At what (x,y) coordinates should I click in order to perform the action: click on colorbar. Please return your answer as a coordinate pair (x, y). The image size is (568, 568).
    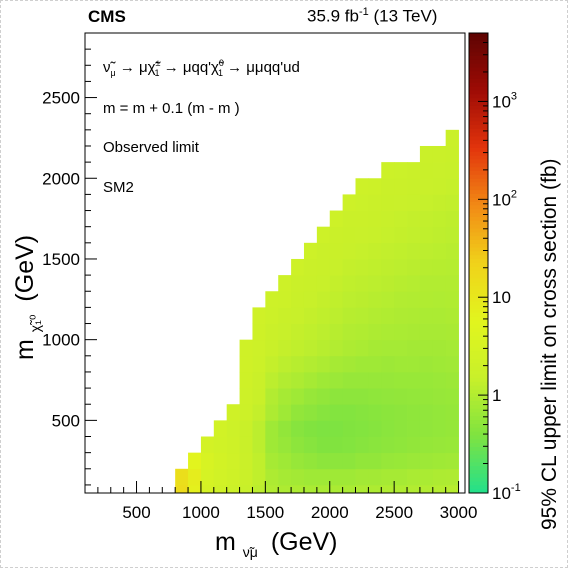
    Looking at the image, I should click on (478, 263).